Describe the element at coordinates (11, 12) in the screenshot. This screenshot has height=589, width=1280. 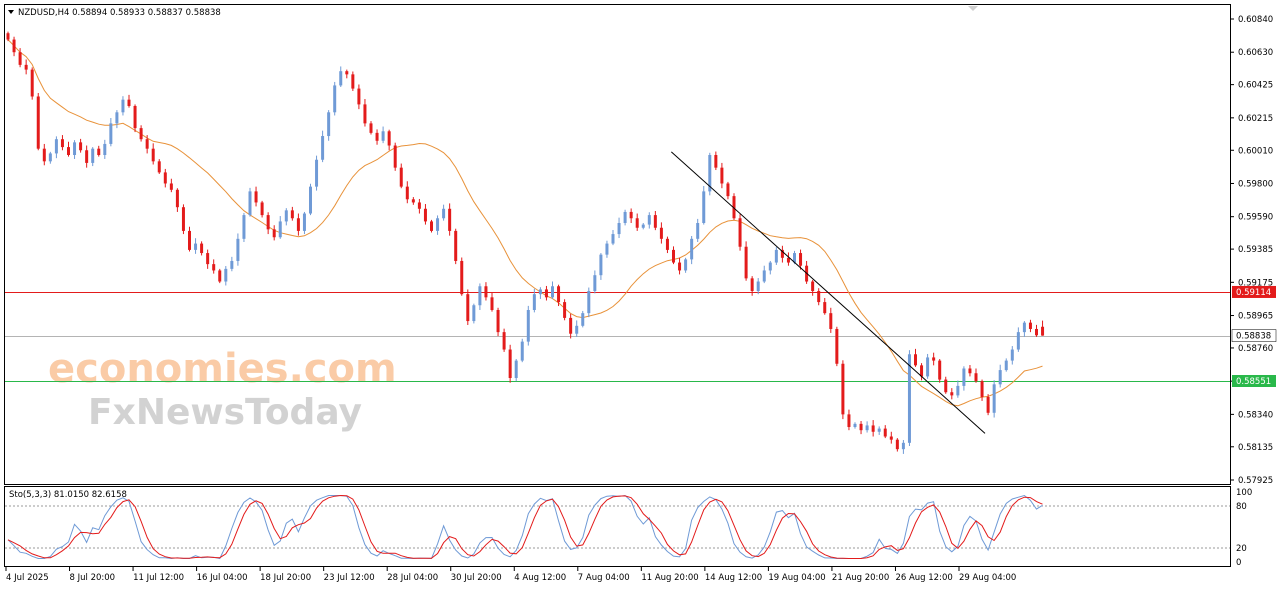
I see `dropdown-triangle-icon` at that location.